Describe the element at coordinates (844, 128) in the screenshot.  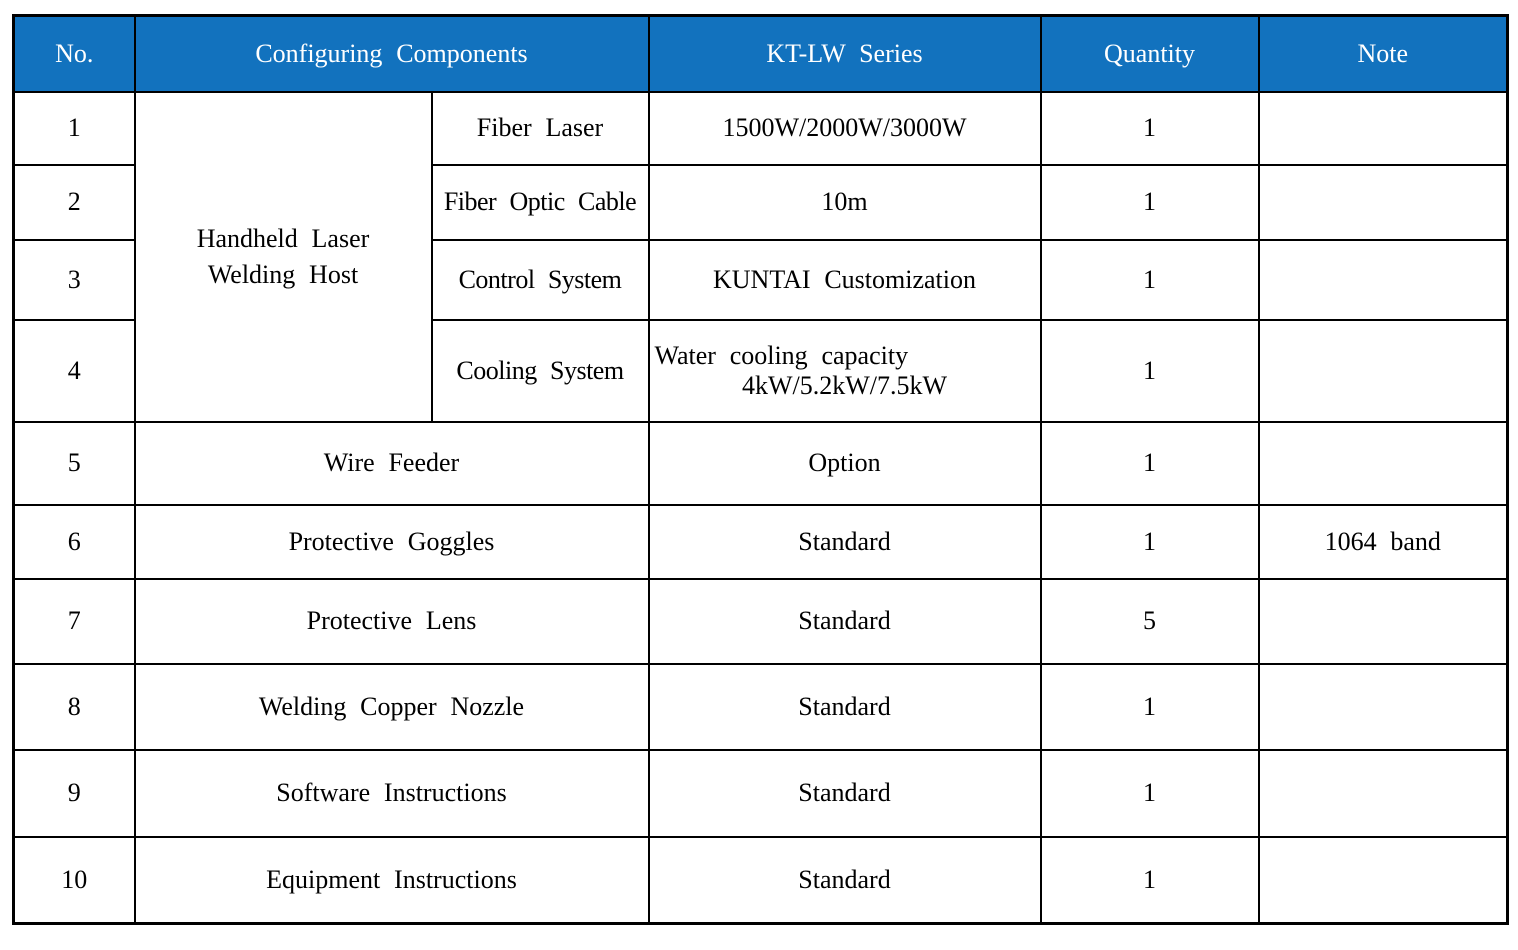
I see `series-cell: 1500W/2000W/3000W` at that location.